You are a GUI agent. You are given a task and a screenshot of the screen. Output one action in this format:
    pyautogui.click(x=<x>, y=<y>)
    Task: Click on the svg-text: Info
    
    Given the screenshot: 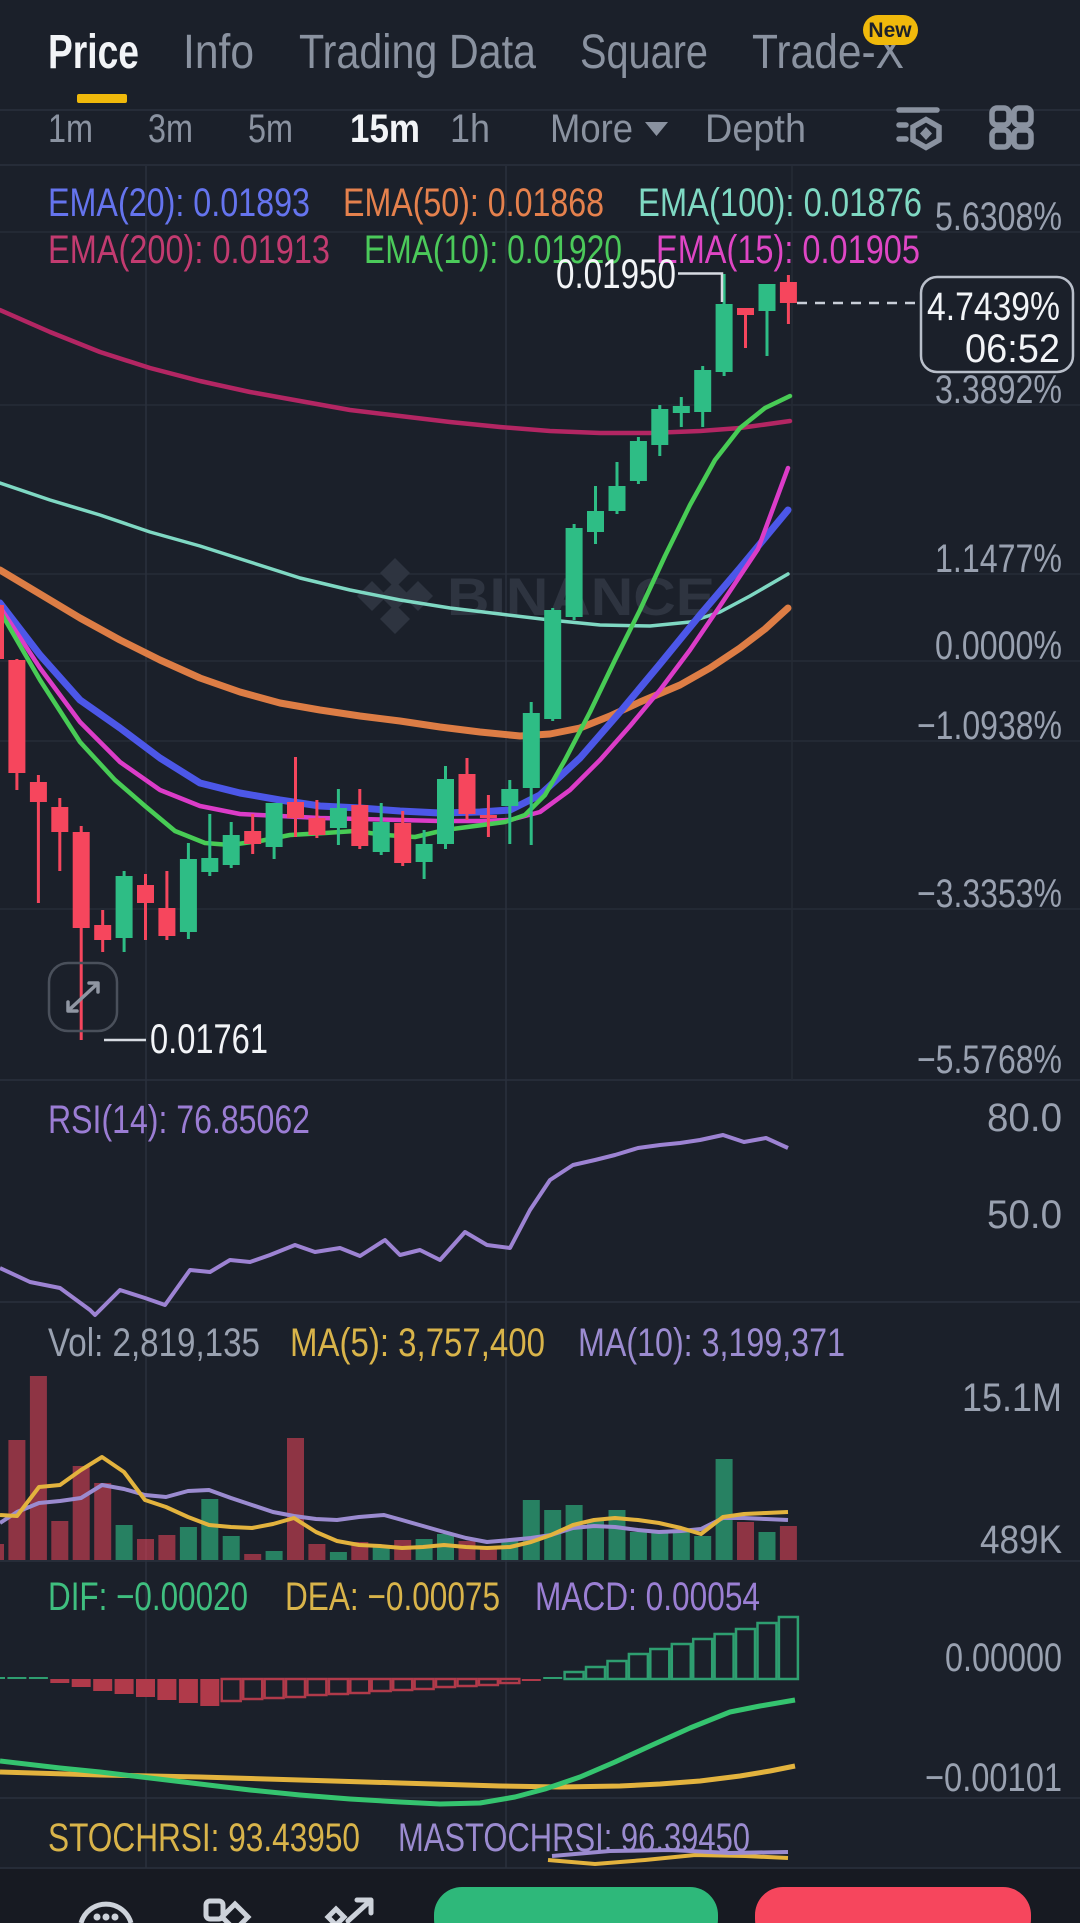 What is the action you would take?
    pyautogui.click(x=218, y=52)
    